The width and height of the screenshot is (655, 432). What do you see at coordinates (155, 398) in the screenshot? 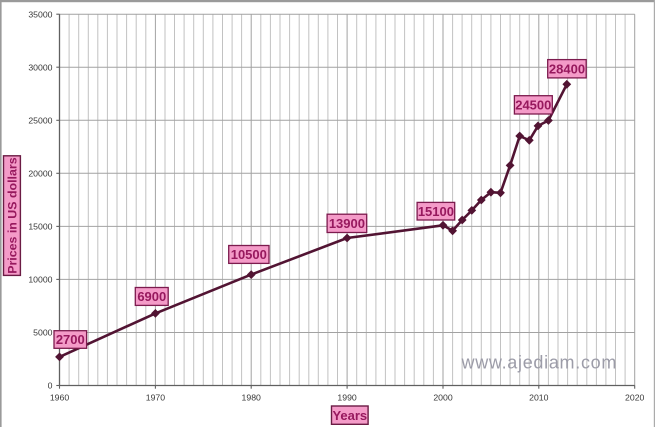
I see `svg-text: 1970` at bounding box center [155, 398].